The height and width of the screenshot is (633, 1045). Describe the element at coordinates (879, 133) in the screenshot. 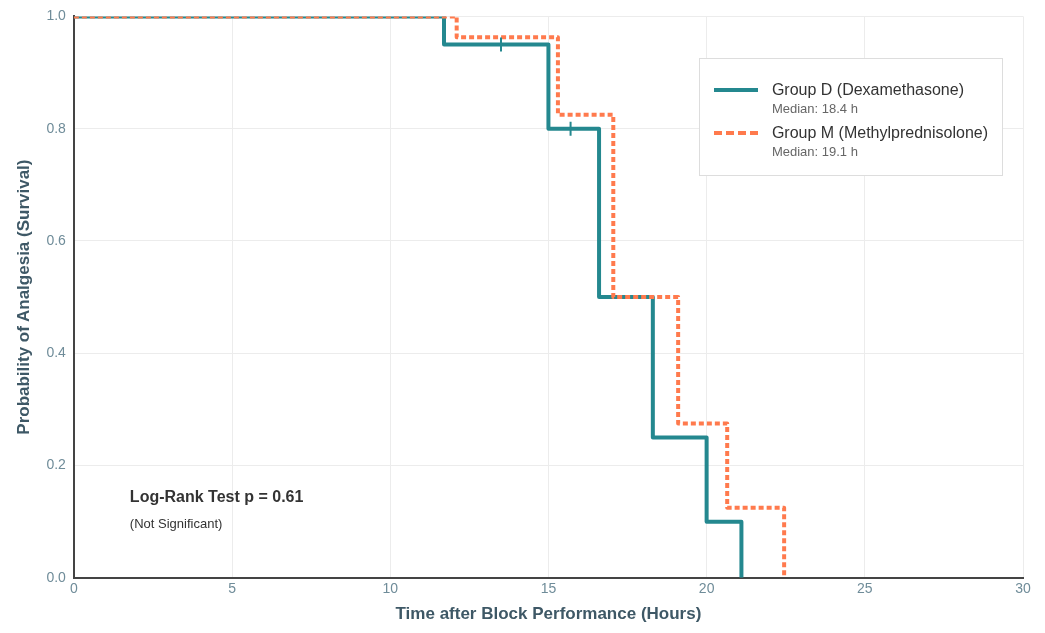

I see `legend-label: Group M (Methylprednisolone)` at that location.